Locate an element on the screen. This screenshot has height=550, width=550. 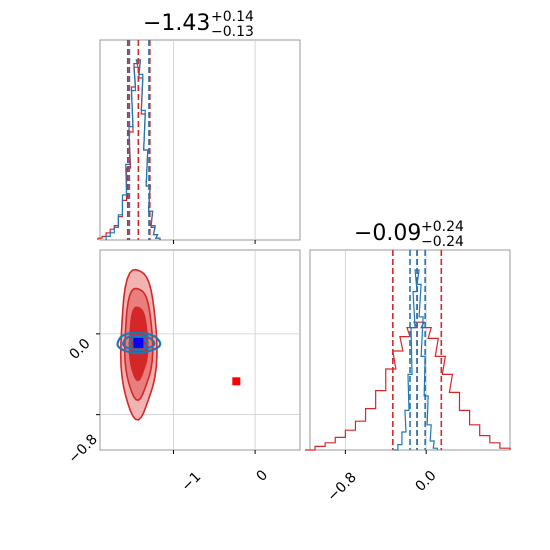
y-tick-label-param1-1: 0.0 is located at coordinates (80, 349).